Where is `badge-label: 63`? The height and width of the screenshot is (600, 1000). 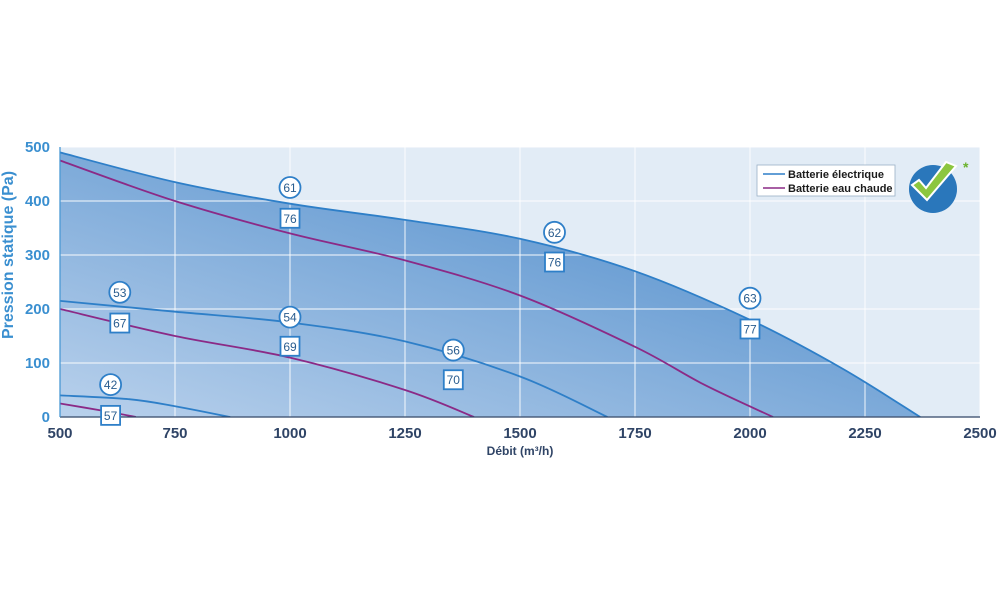 badge-label: 63 is located at coordinates (750, 299).